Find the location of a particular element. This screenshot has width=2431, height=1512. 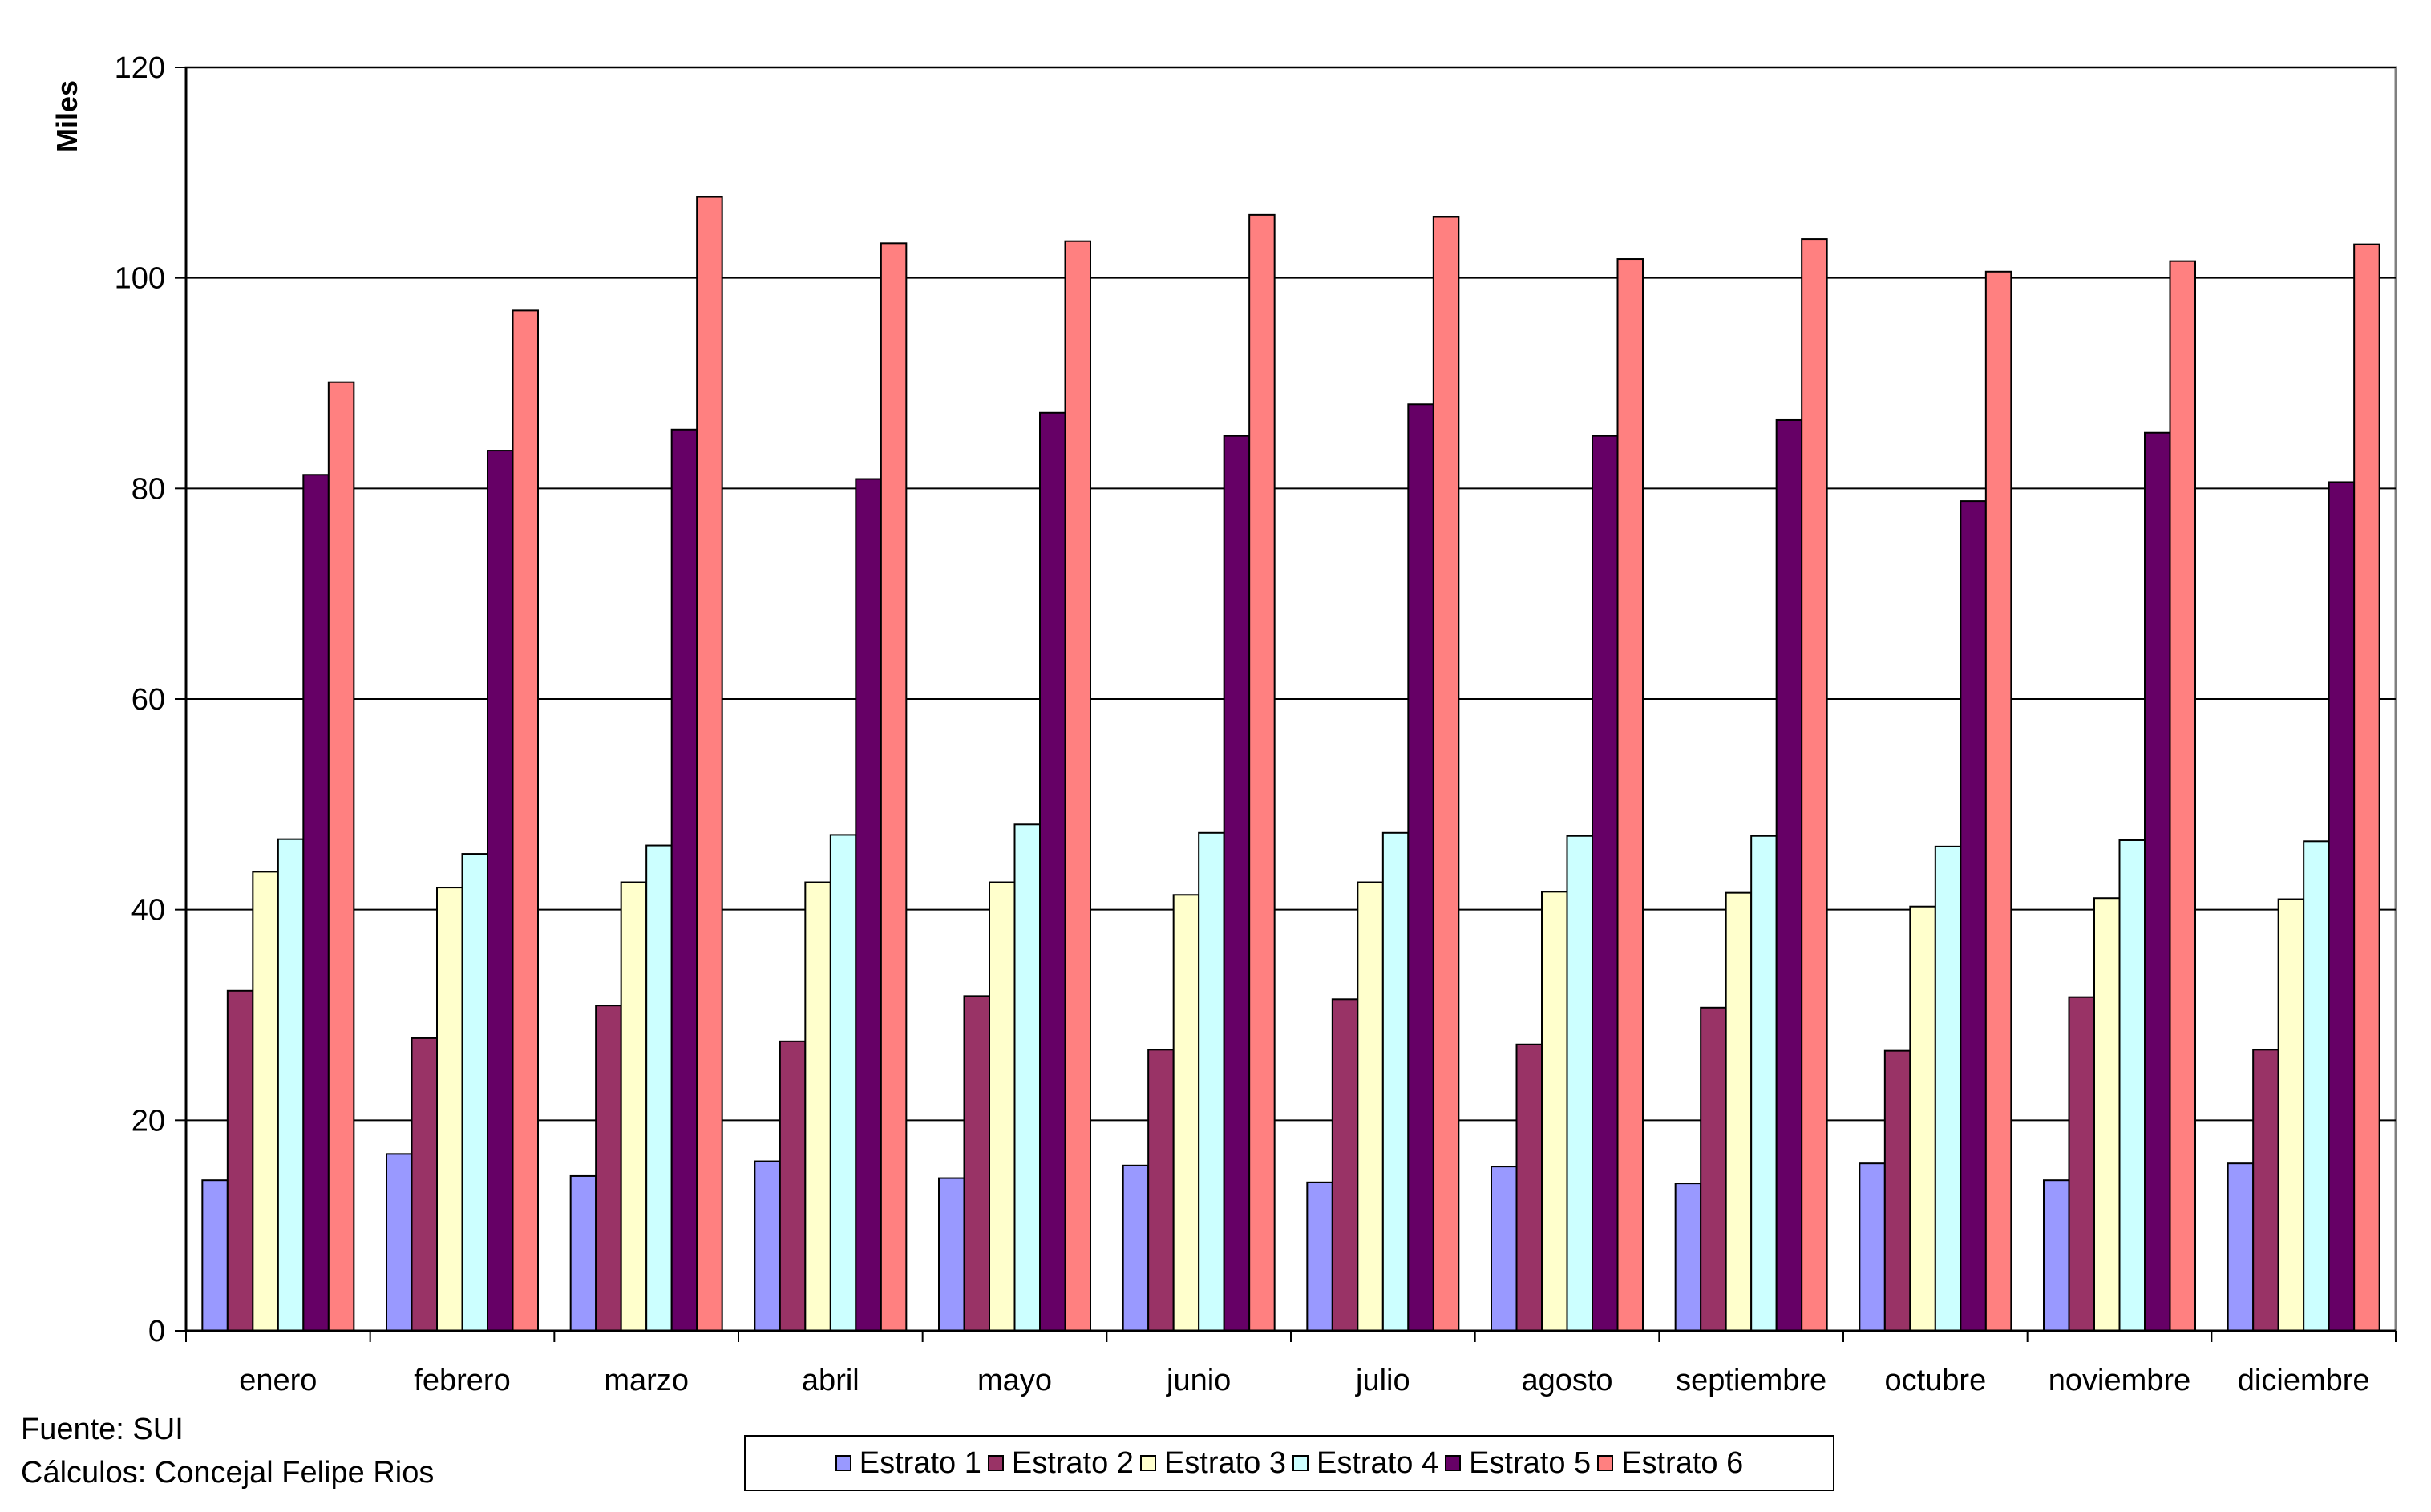

legend-label: Estrato 6 is located at coordinates (1682, 1462).